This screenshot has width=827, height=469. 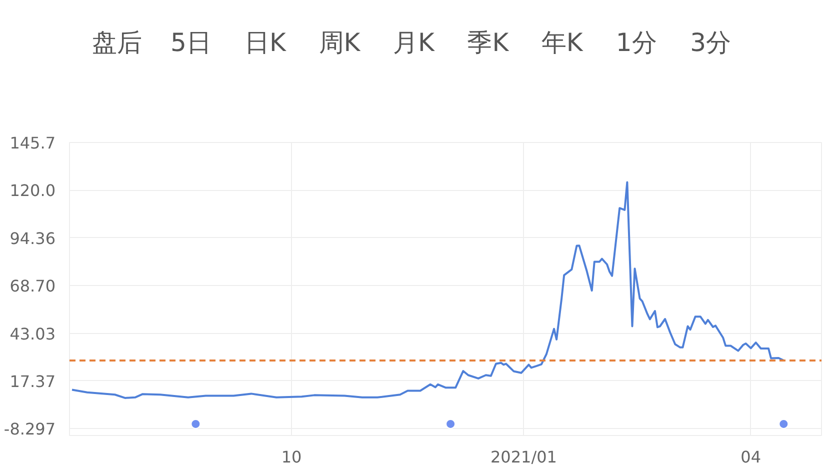 I want to click on y-tick-label: 94.36, so click(x=33, y=238).